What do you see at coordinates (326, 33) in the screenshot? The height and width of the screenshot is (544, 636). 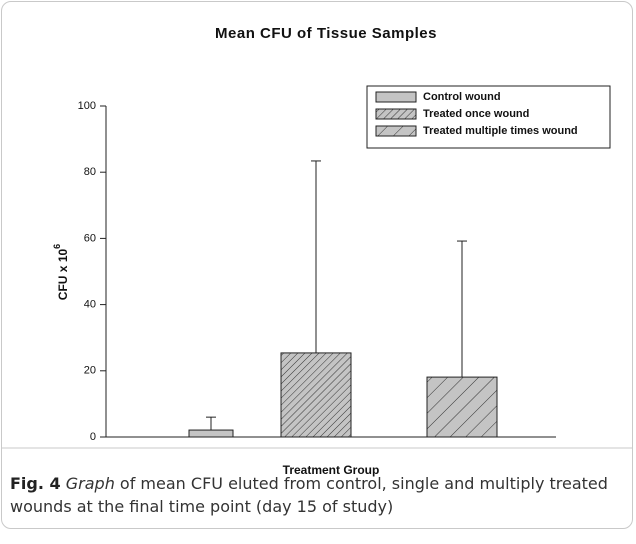 I see `chart-title: Mean CFU of Tissue Samples` at bounding box center [326, 33].